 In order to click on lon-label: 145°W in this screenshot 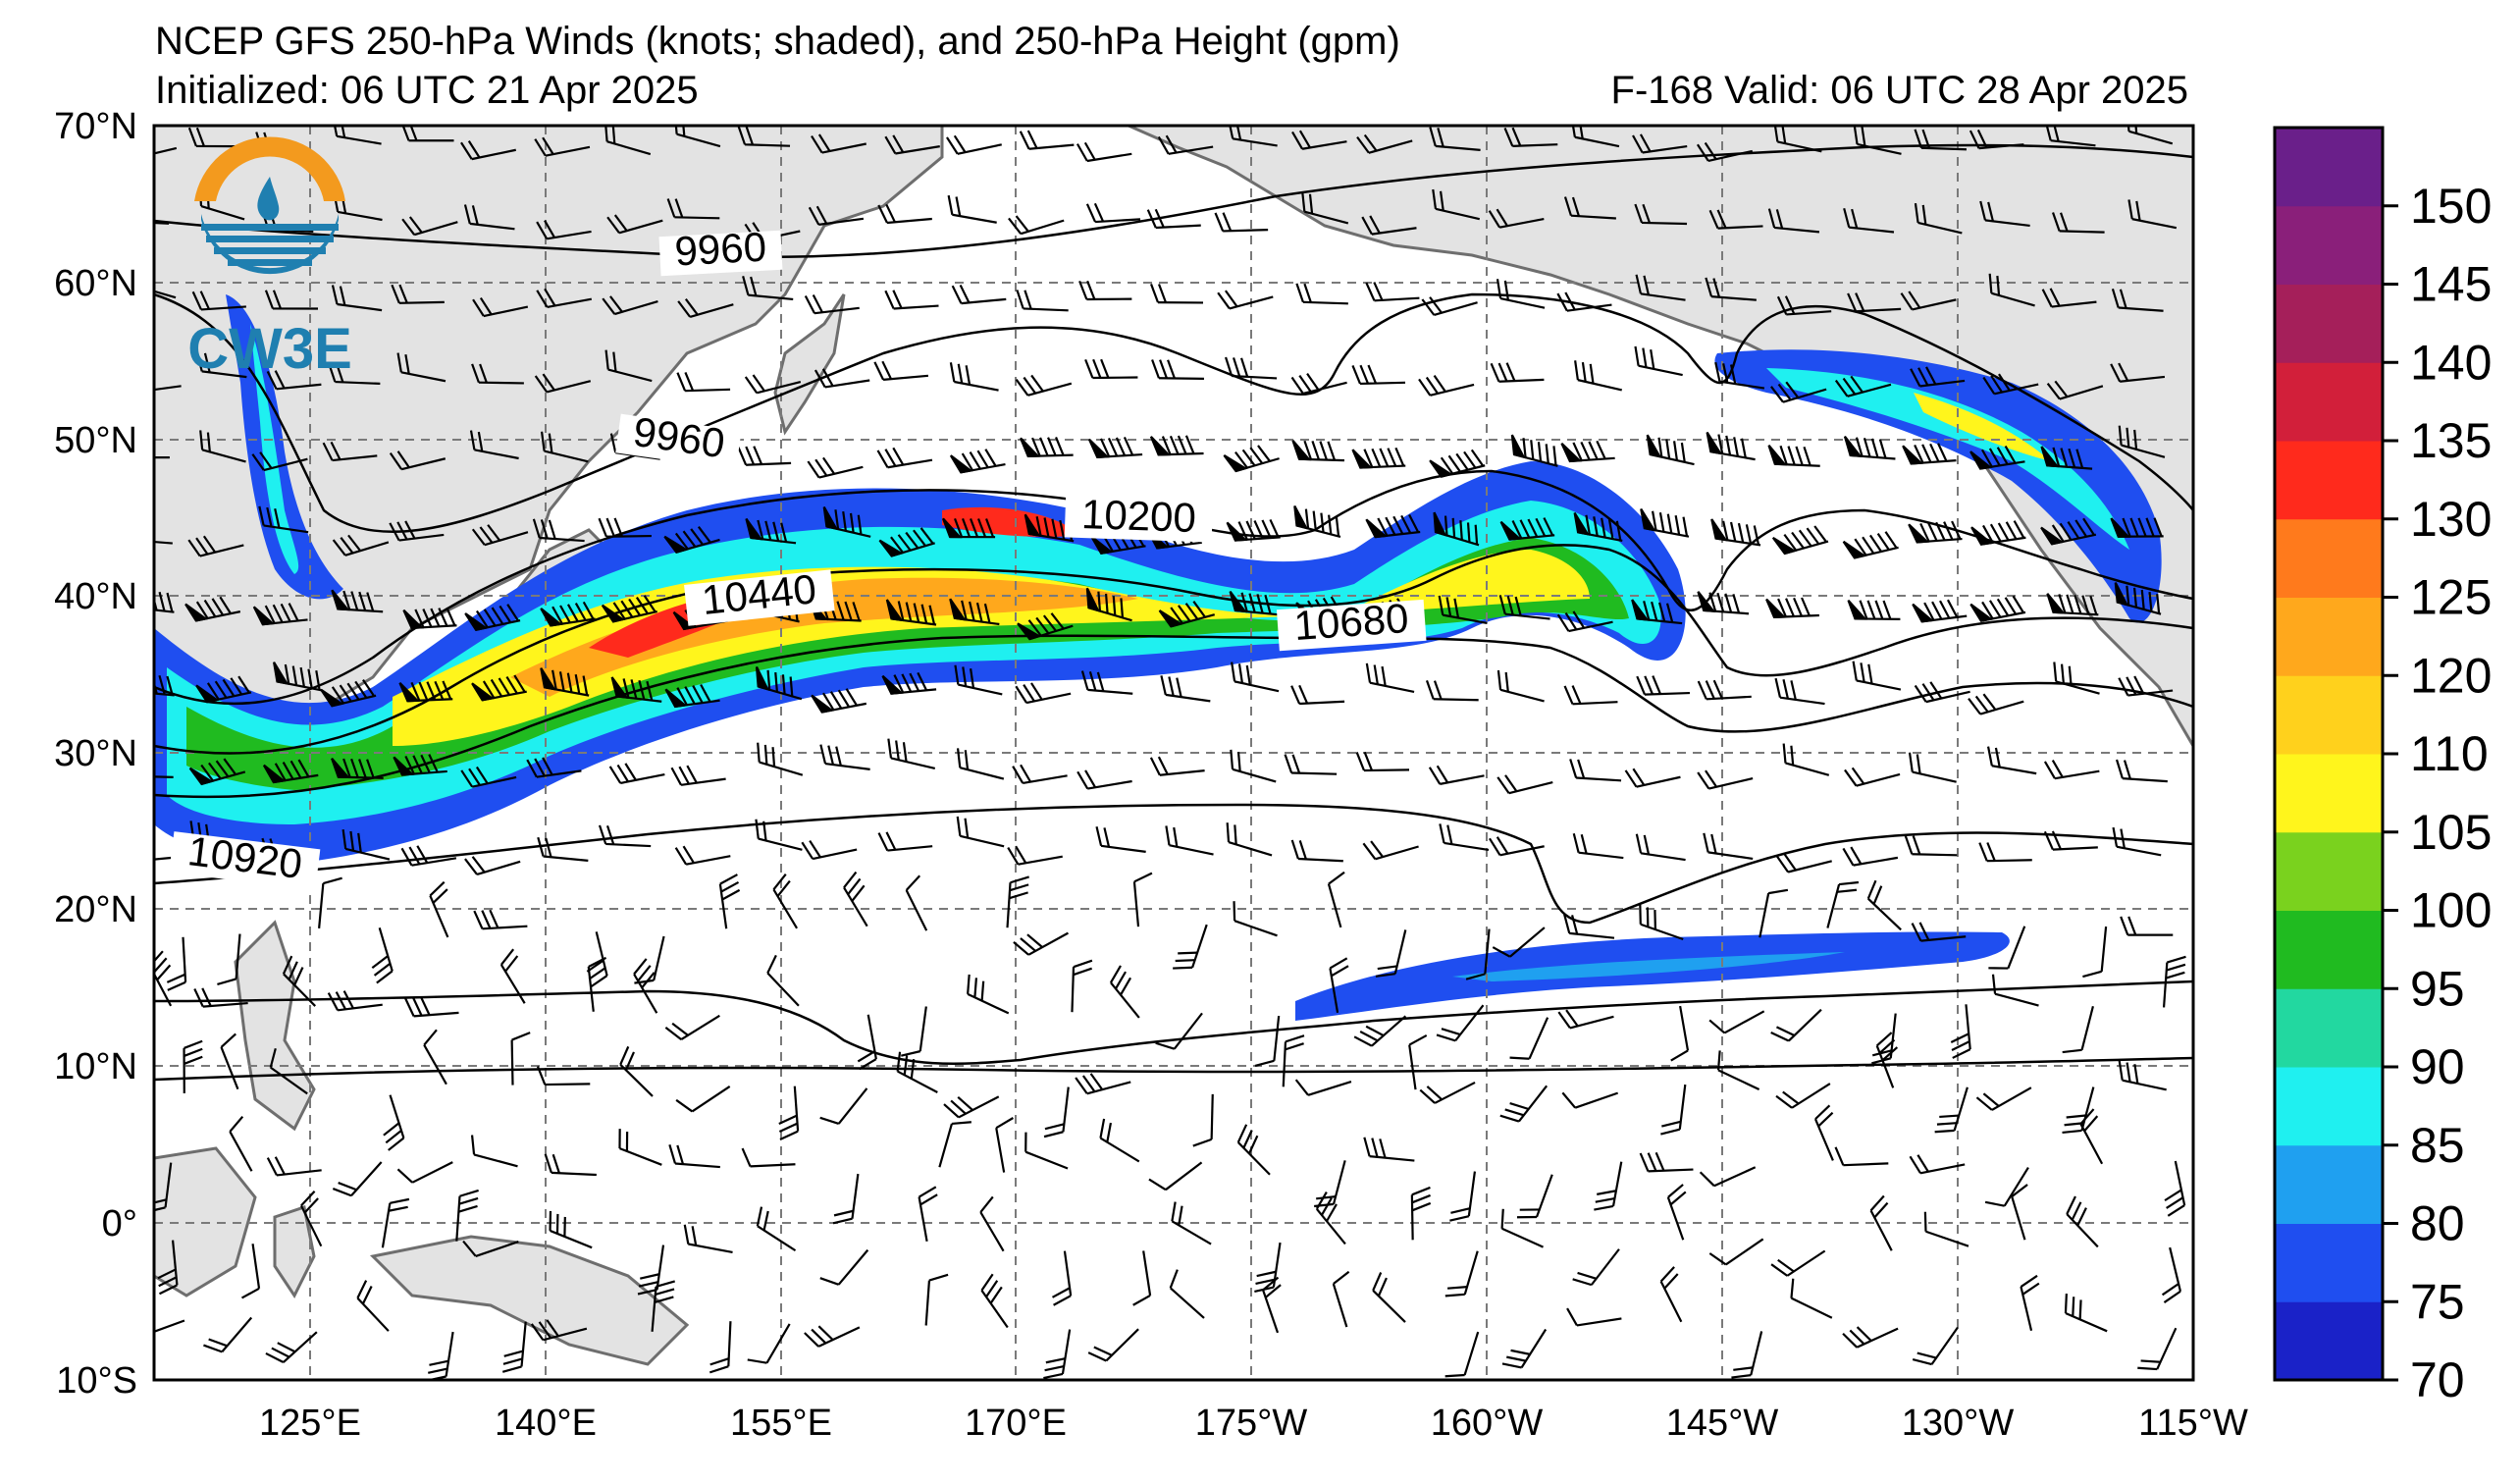, I will do `click(1722, 1424)`.